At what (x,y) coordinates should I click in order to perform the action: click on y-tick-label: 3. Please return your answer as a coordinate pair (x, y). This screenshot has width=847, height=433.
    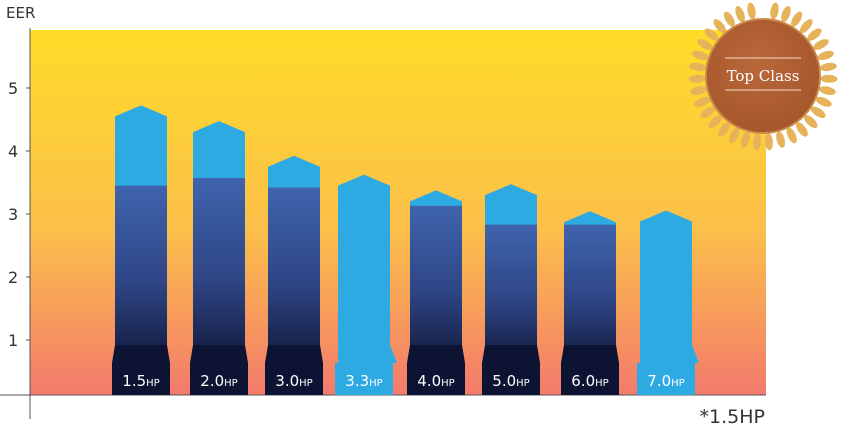
    Looking at the image, I should click on (13, 214).